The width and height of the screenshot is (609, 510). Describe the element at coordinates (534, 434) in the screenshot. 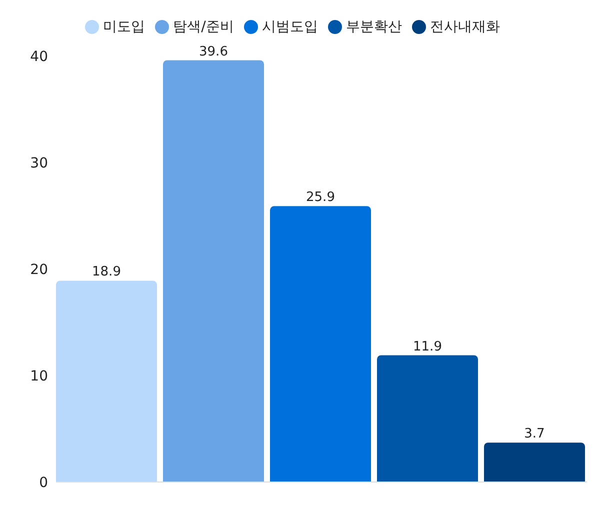

I see `data-label: 3.7` at that location.